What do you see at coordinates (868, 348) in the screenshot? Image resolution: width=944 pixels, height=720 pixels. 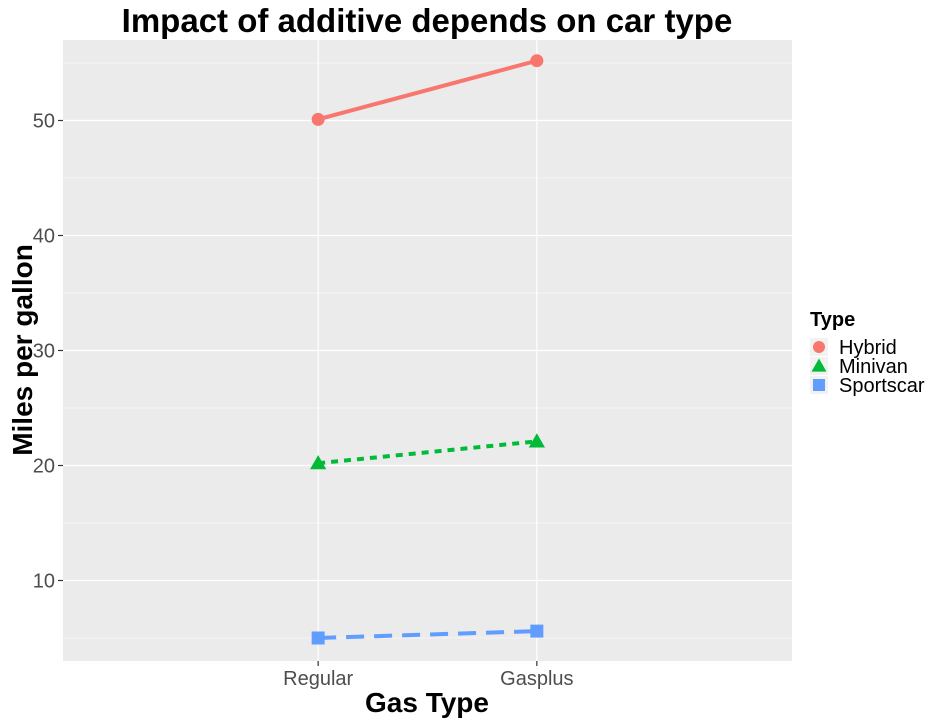 I see `legend-label: Hybrid` at bounding box center [868, 348].